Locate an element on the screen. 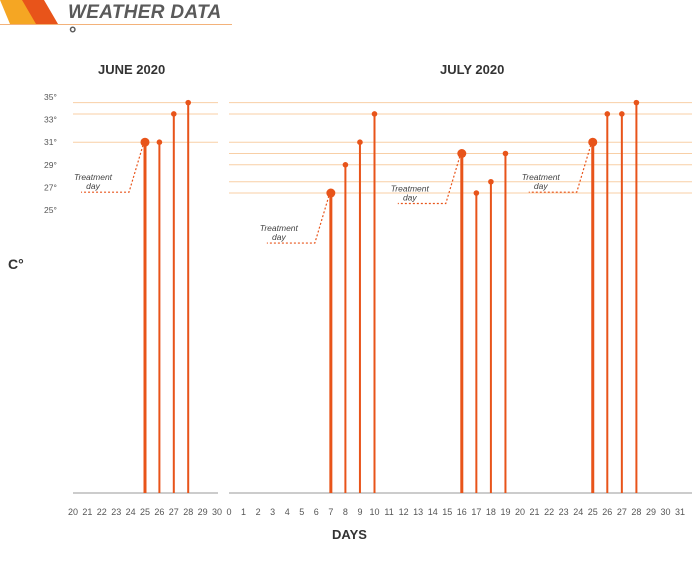 This screenshot has width=698, height=566. x-tick-label: 31 is located at coordinates (680, 512).